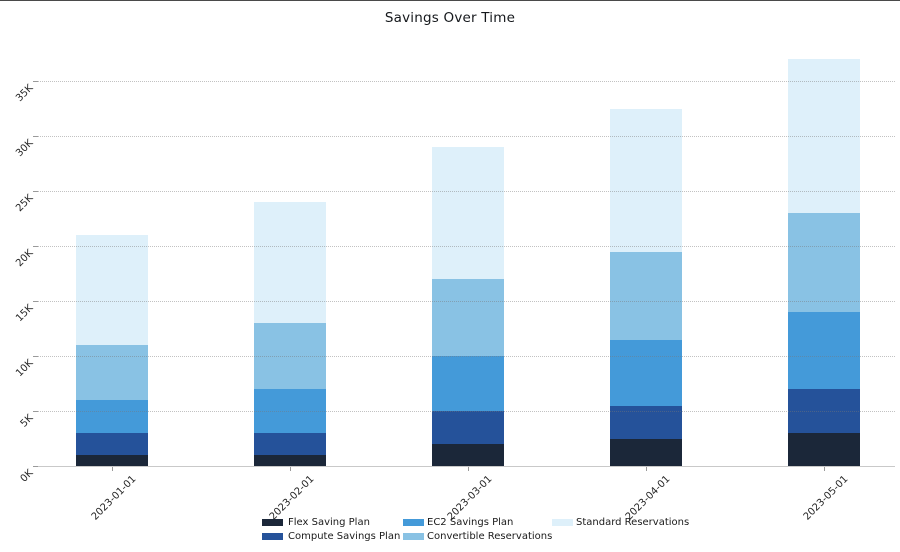  I want to click on legend-label: Standard Reservations, so click(633, 522).